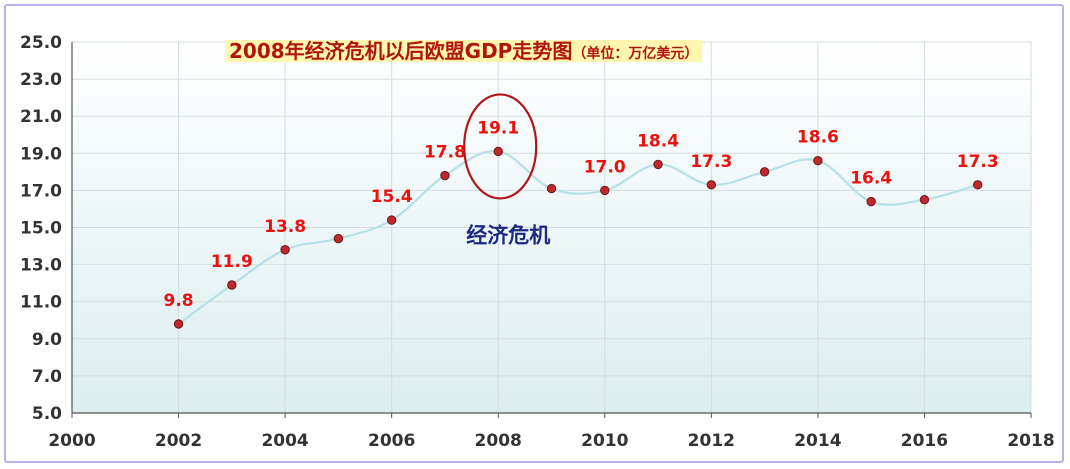 This screenshot has width=1070, height=469. What do you see at coordinates (178, 441) in the screenshot?
I see `x-tick-label: 2002` at bounding box center [178, 441].